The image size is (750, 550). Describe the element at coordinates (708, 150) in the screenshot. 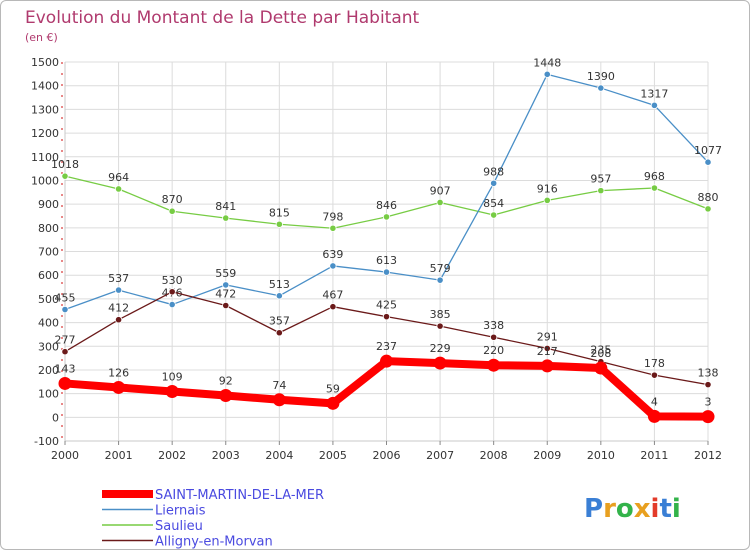

I see `data-label: 1077` at that location.